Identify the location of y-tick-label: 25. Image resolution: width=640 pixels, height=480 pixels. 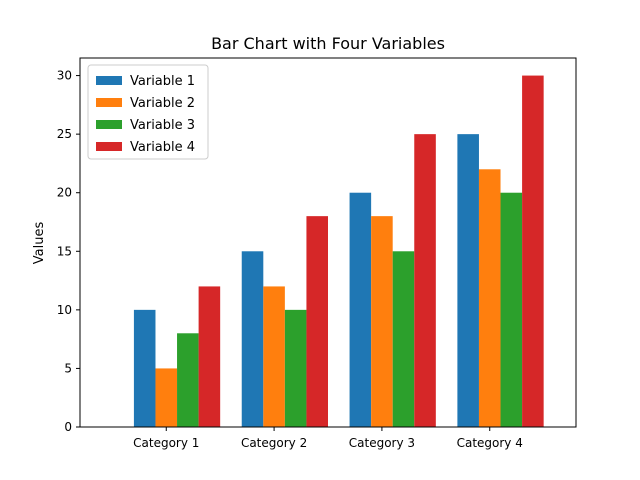
(64, 134).